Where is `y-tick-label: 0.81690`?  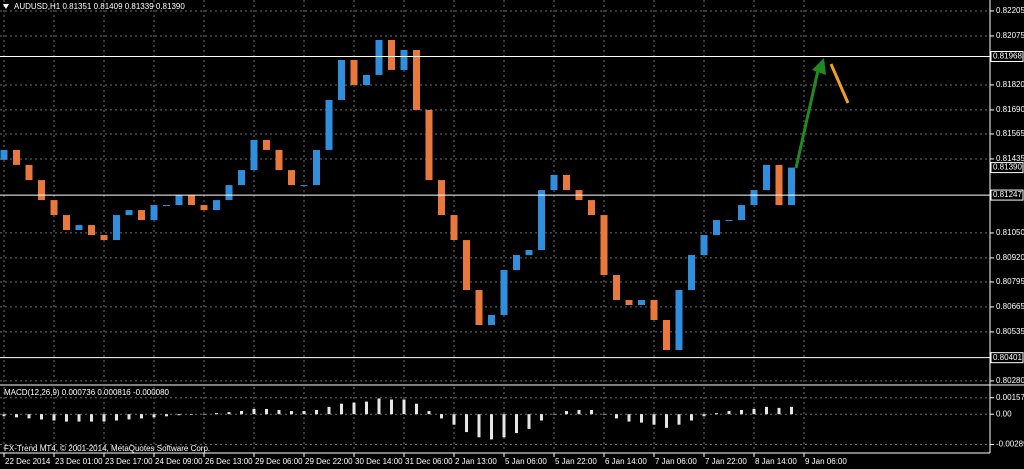 y-tick-label: 0.81690 is located at coordinates (1010, 109).